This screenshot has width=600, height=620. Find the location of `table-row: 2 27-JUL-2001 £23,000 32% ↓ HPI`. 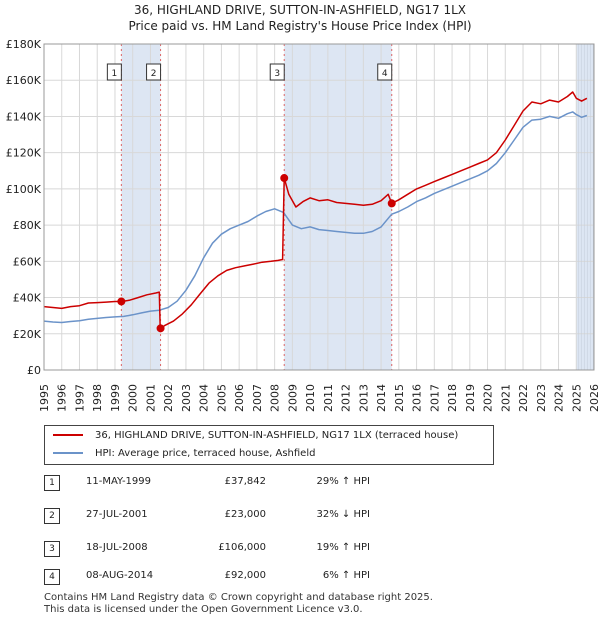

table-row: 2 27-JUL-2001 £23,000 32% ↓ HPI is located at coordinates (300, 517).